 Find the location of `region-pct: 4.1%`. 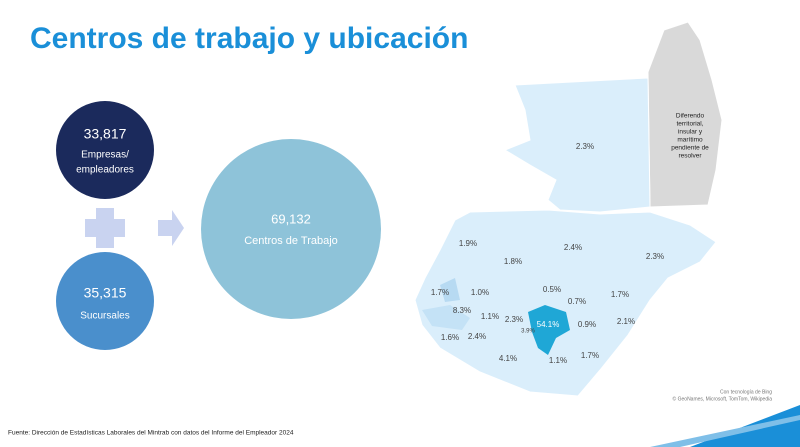

region-pct: 4.1% is located at coordinates (508, 358).